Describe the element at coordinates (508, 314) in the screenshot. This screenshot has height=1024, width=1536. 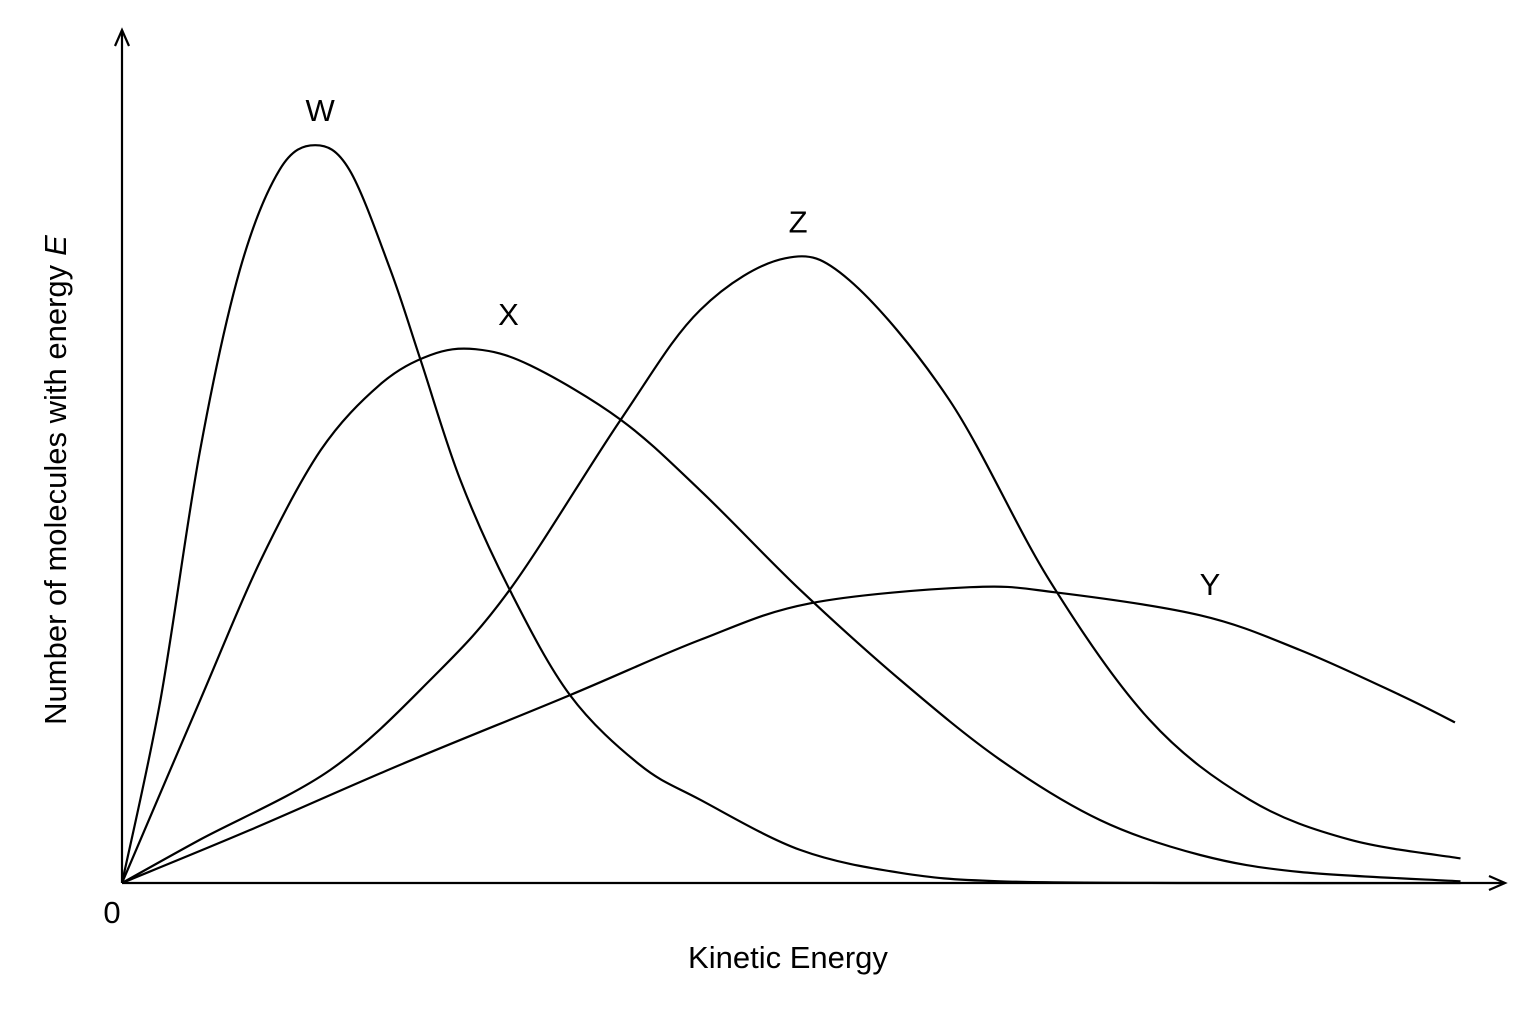
I see `curve-label: X` at that location.